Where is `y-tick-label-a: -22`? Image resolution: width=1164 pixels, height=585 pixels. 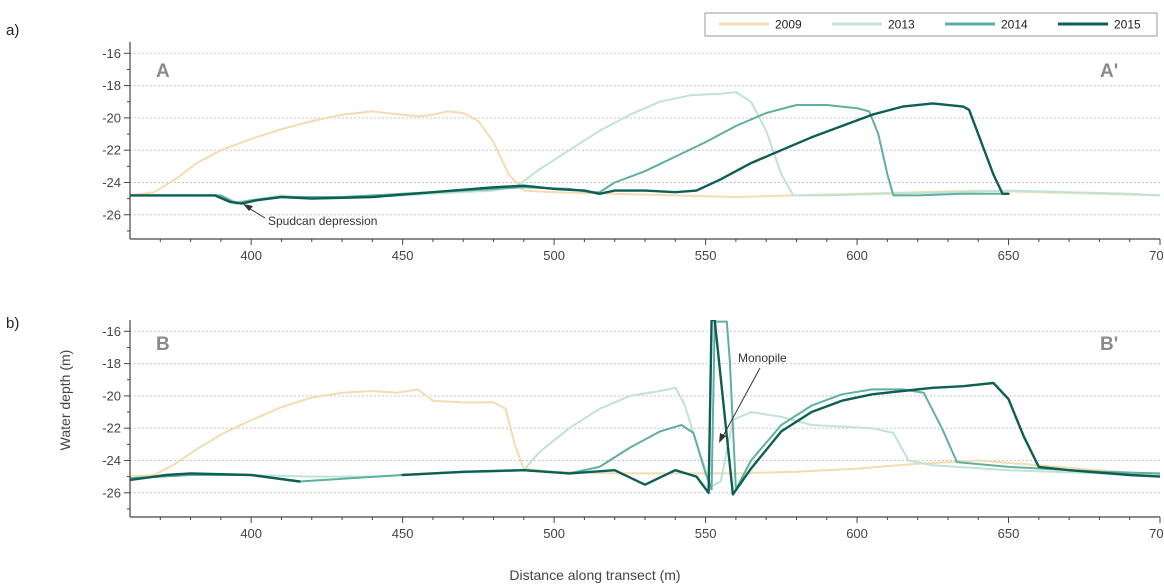 y-tick-label-a: -22 is located at coordinates (111, 150).